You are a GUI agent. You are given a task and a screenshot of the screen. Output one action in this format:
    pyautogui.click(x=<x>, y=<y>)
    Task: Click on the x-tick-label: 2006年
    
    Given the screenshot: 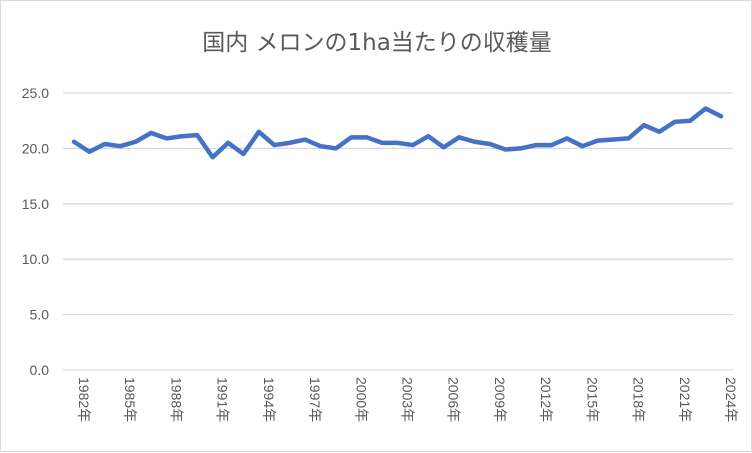 What is the action you would take?
    pyautogui.click(x=454, y=399)
    